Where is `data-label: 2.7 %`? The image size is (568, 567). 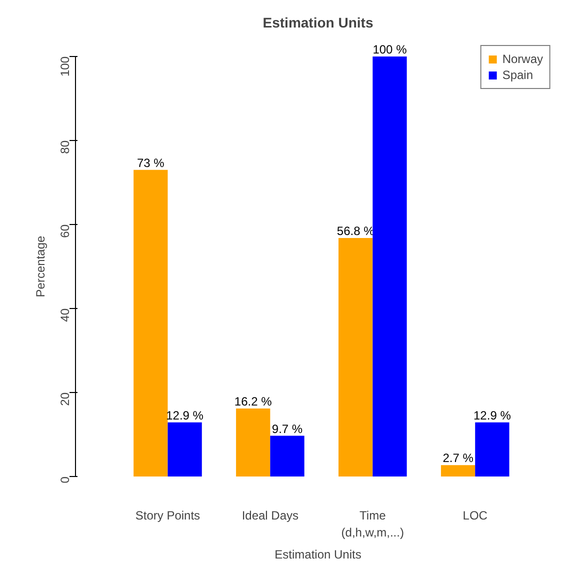
data-label: 2.7 % is located at coordinates (458, 458).